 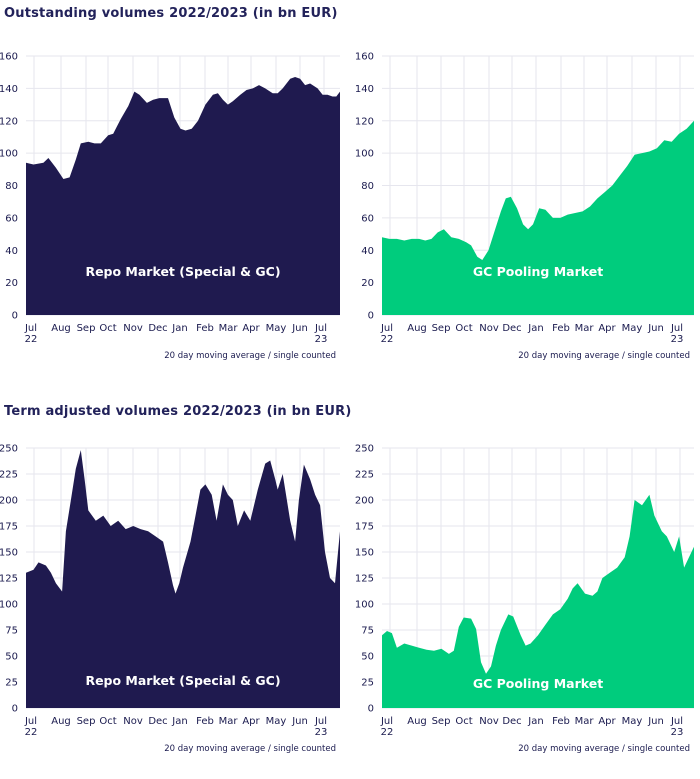 What do you see at coordinates (364, 579) in the screenshot?
I see `y-tick-label: 125` at bounding box center [364, 579].